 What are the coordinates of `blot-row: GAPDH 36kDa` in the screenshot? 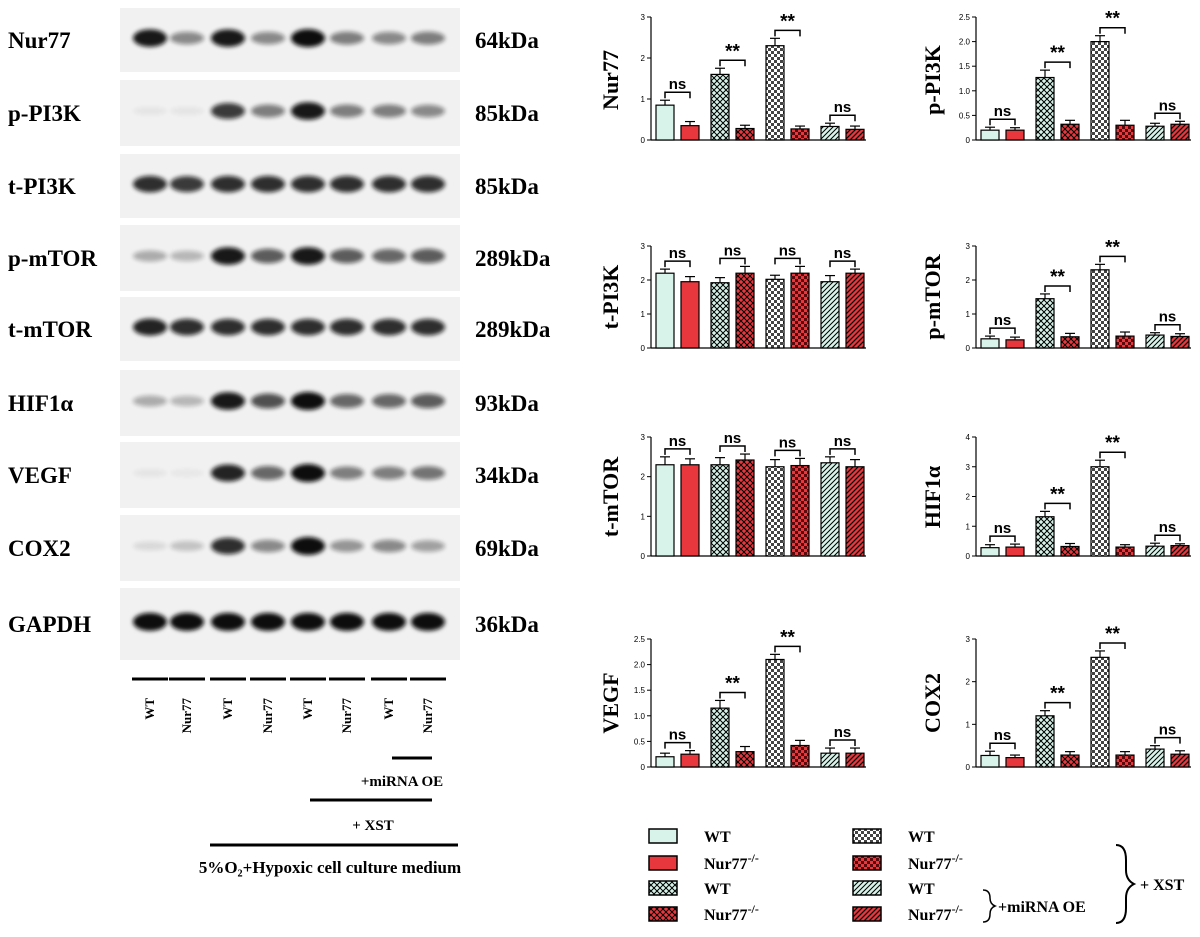 It's located at (273, 624).